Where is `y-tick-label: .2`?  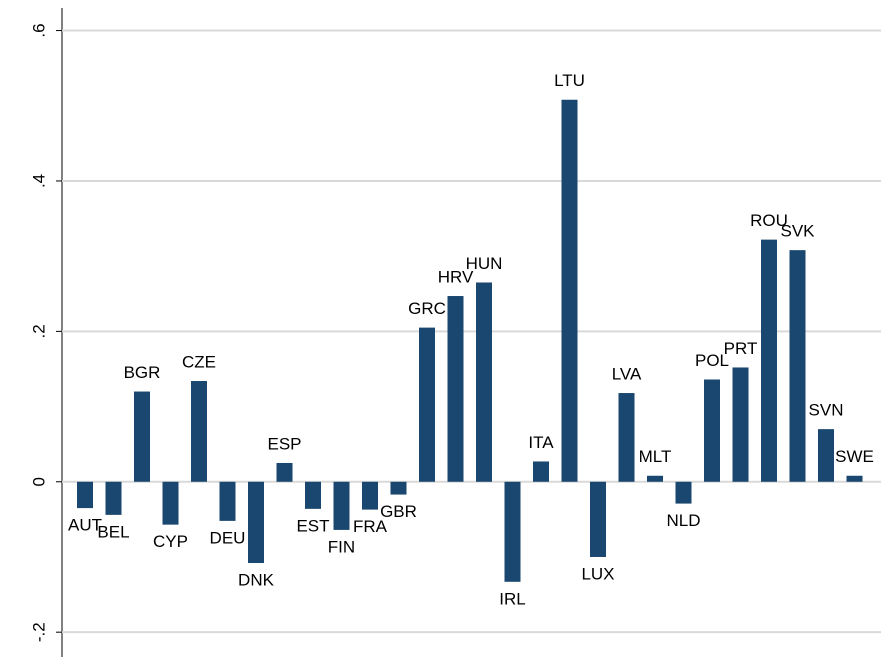
y-tick-label: .2 is located at coordinates (38, 331).